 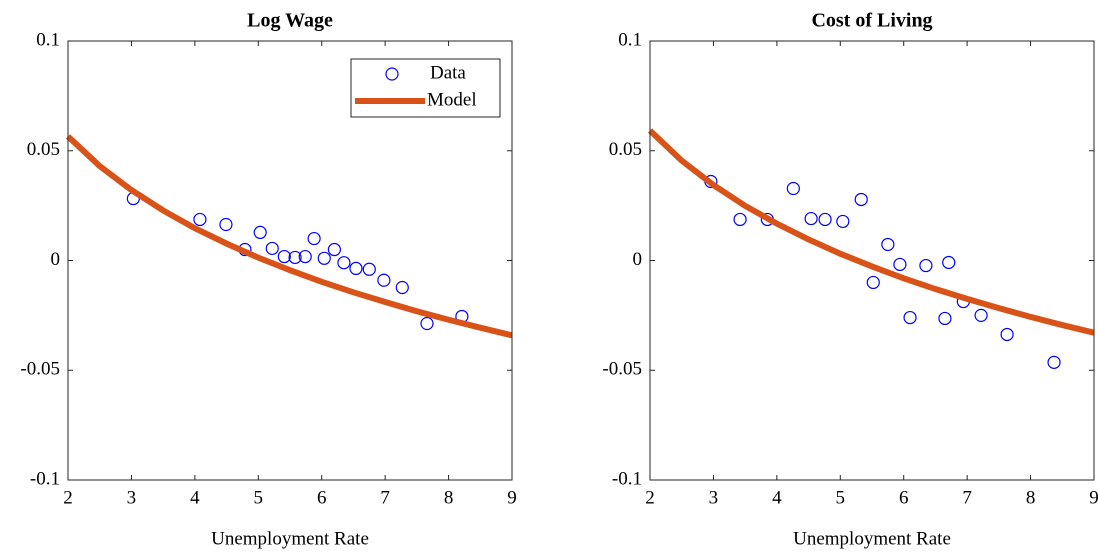 What do you see at coordinates (392, 74) in the screenshot?
I see `legend-swatch` at bounding box center [392, 74].